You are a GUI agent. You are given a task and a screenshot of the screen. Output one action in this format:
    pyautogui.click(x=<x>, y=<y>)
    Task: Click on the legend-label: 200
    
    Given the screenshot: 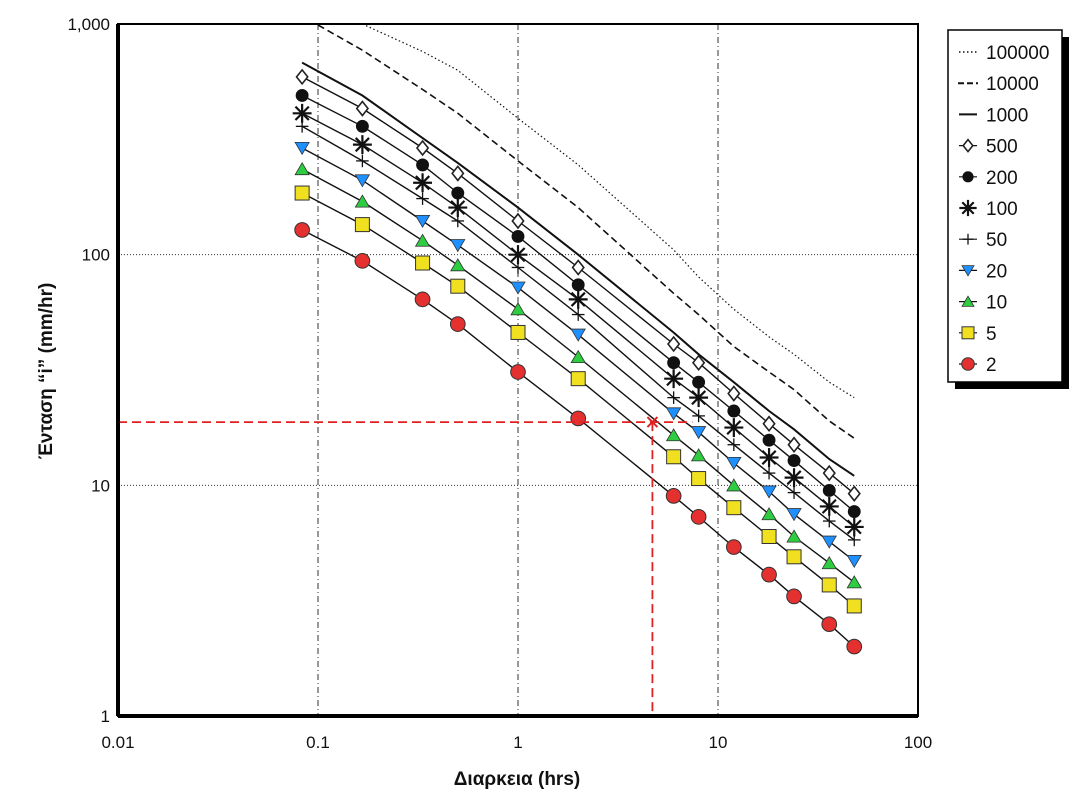 What is the action you would take?
    pyautogui.click(x=1002, y=178)
    